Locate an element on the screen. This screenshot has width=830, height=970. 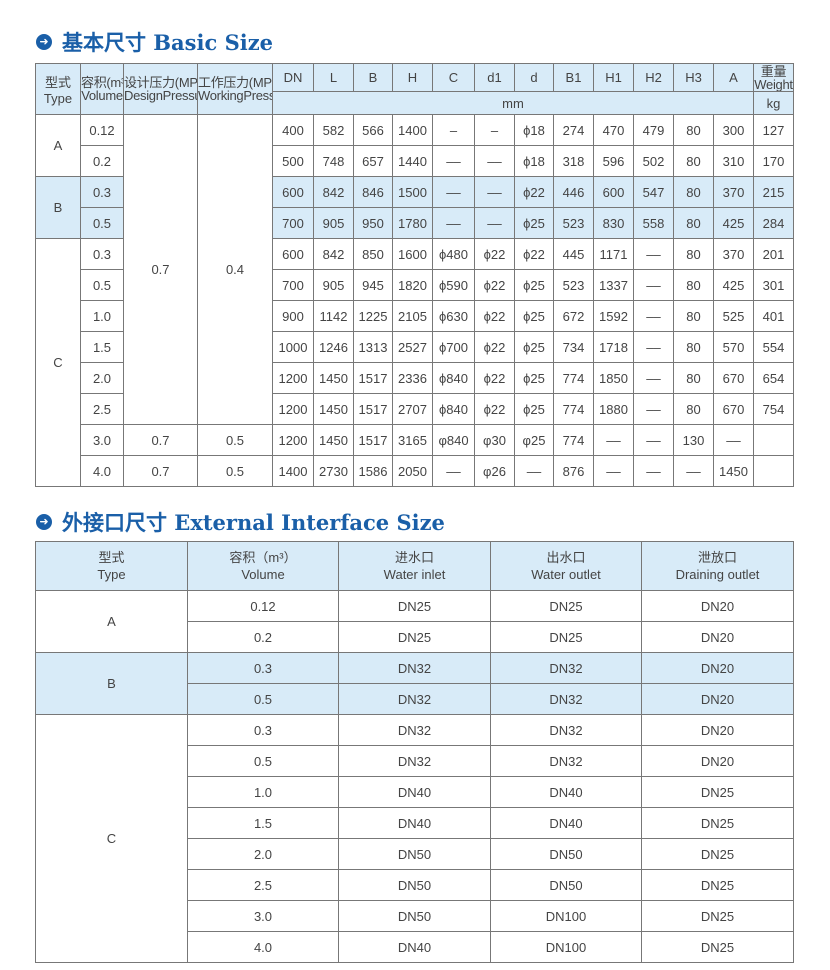
header-working-pressure: 工作压力(MPa)WorkingPressure is located at coordinates (235, 89).